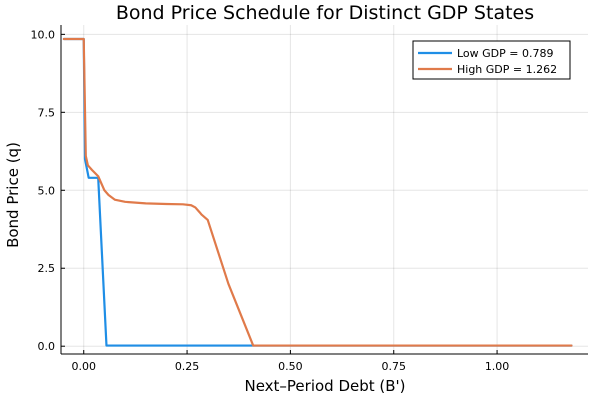 Image resolution: width=600 pixels, height=400 pixels. I want to click on x-tick-label: 0.50, so click(290, 366).